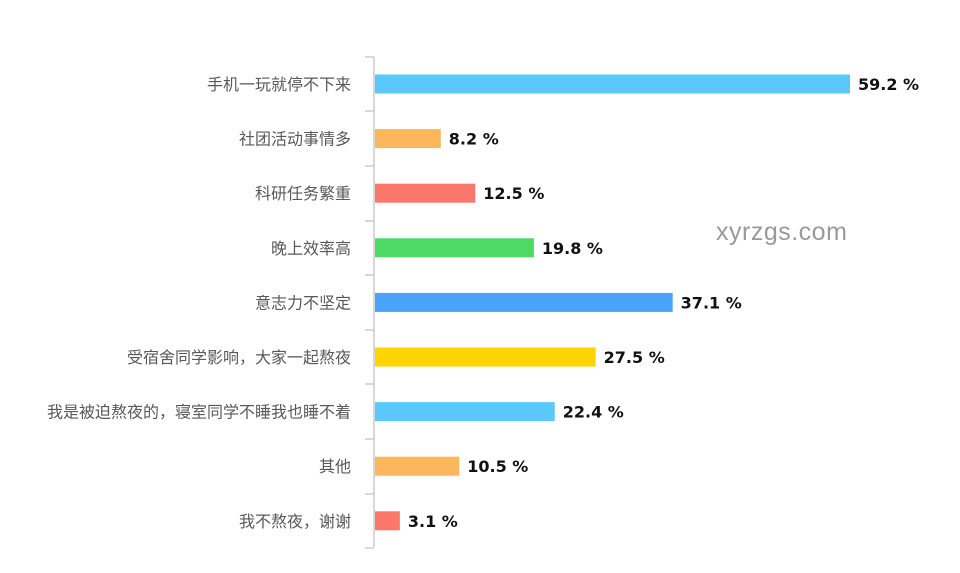 The width and height of the screenshot is (960, 573). What do you see at coordinates (295, 521) in the screenshot?
I see `category-label: 我不熬夜，谢谢` at bounding box center [295, 521].